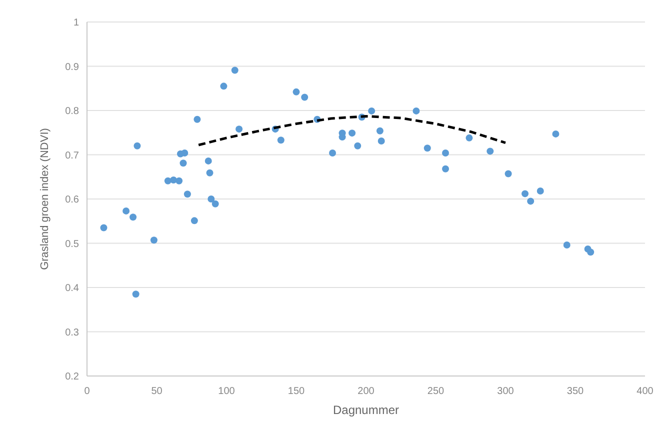 This screenshot has width=657, height=426. I want to click on y-tick-label: 0.7, so click(72, 156).